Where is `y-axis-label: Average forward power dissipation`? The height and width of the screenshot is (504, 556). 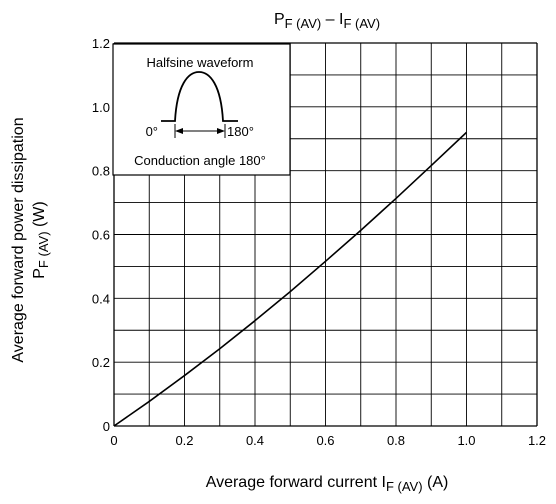 y-axis-label: Average forward power dissipation is located at coordinates (18, 239).